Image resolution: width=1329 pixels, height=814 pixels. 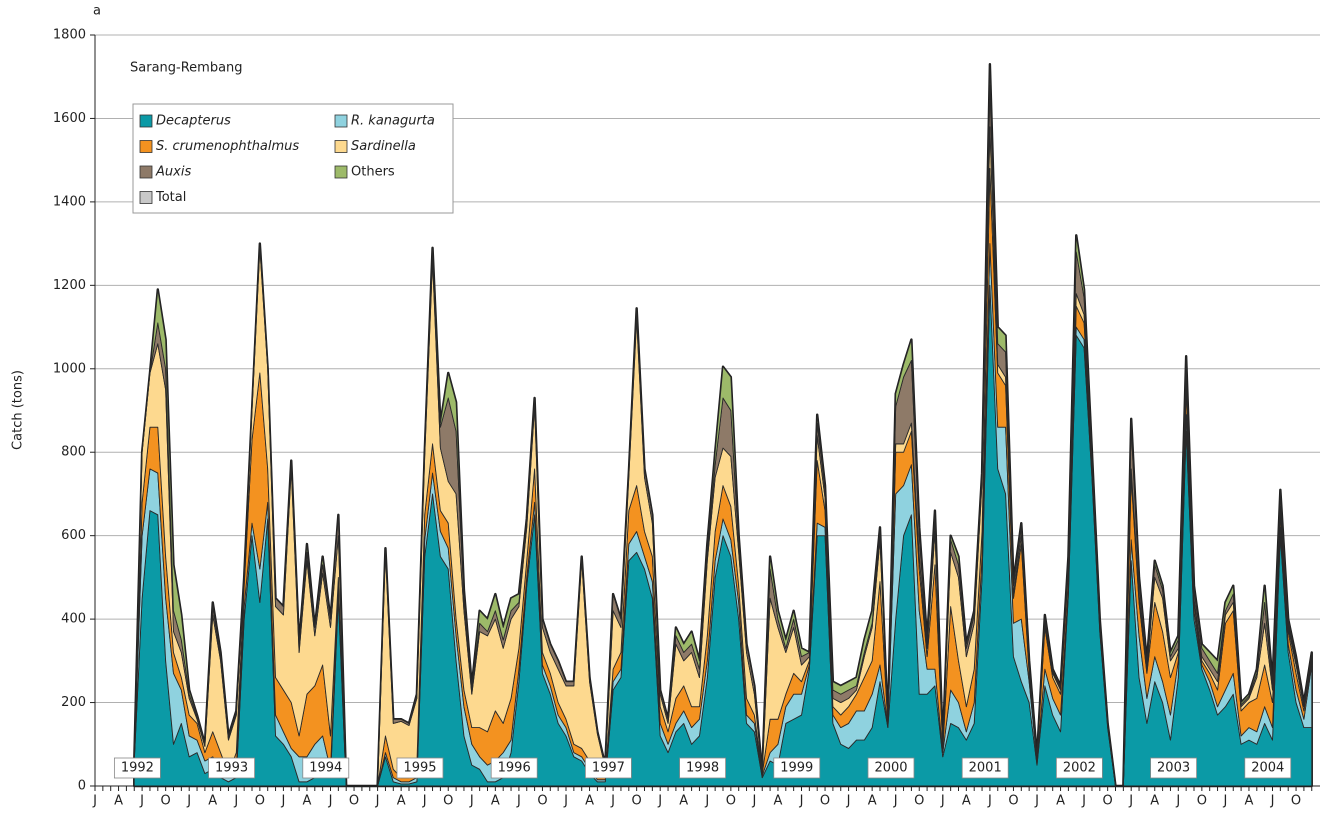 I want to click on y-tick-label: 200, so click(x=73, y=702).